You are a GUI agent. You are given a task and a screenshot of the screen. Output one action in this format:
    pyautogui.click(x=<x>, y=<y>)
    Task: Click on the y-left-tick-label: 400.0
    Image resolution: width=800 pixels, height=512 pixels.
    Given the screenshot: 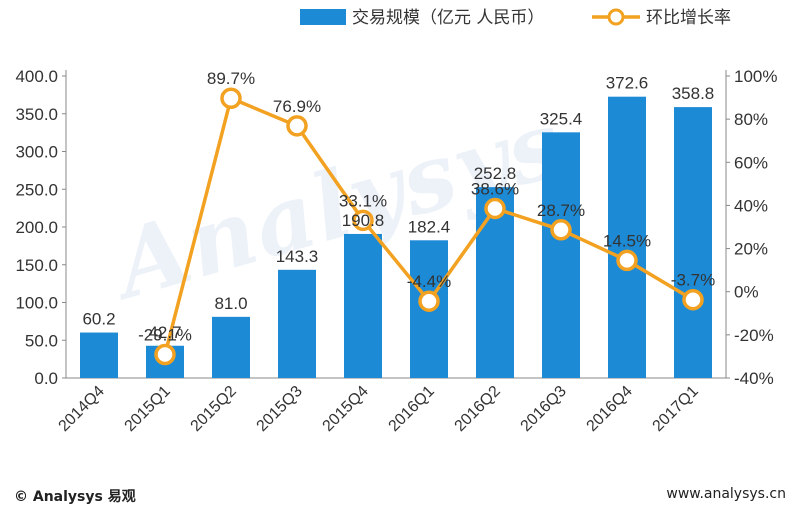 What is the action you would take?
    pyautogui.click(x=36, y=76)
    